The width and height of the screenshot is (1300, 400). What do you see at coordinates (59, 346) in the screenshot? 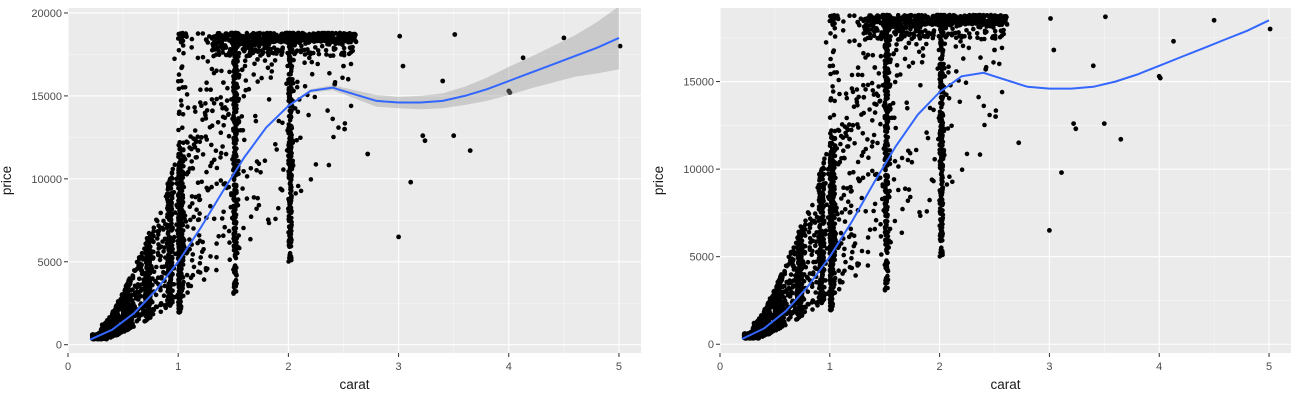
I see `left-y-tick-label: 0` at bounding box center [59, 346].